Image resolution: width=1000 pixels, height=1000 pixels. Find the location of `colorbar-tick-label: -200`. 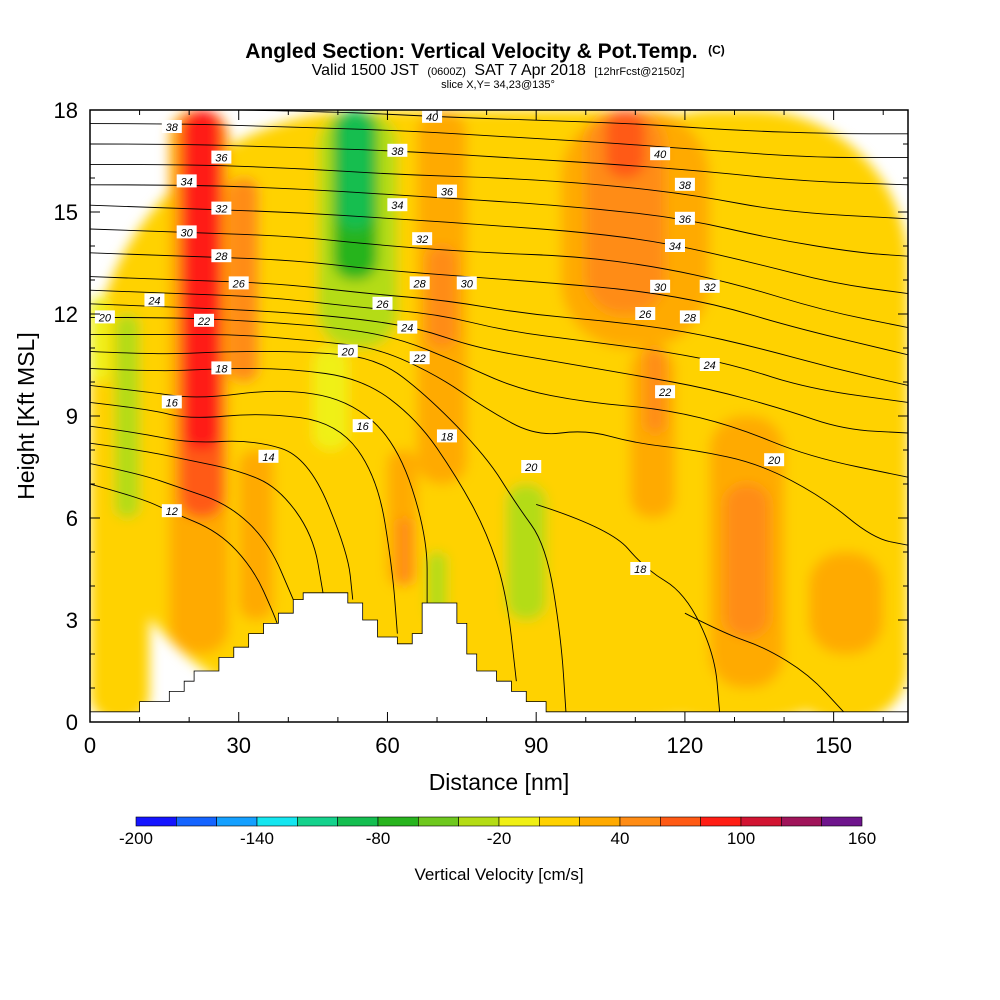

colorbar-tick-label: -200 is located at coordinates (136, 838).